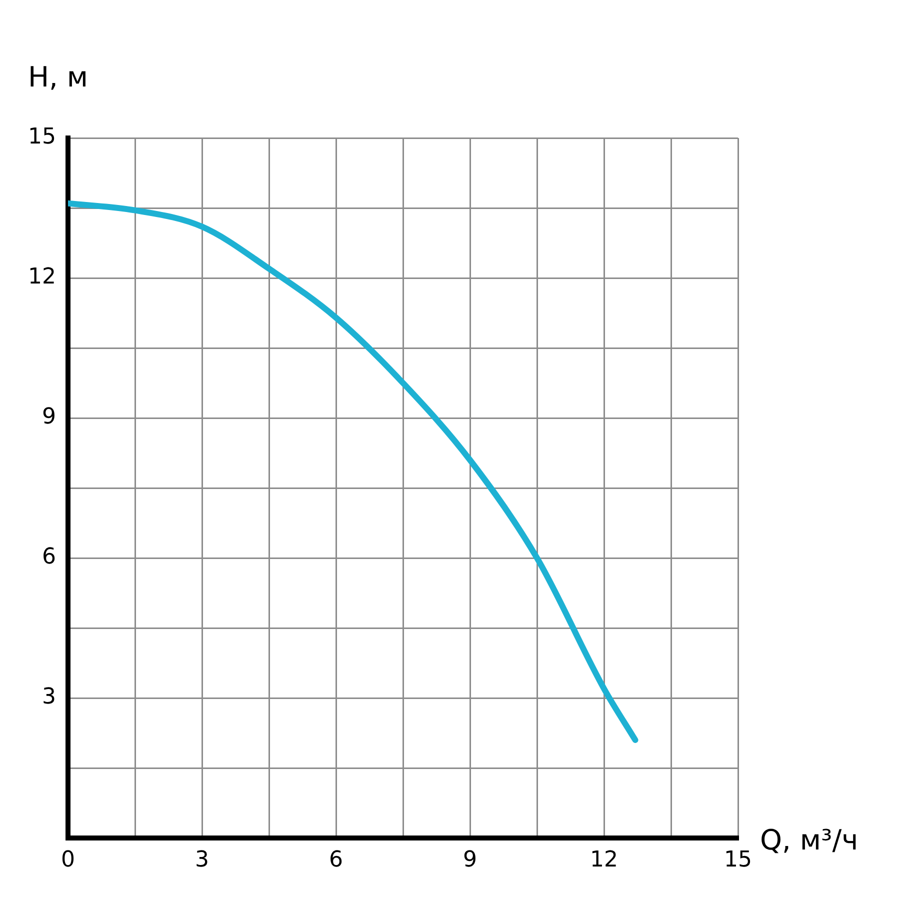 Image resolution: width=900 pixels, height=900 pixels. What do you see at coordinates (68, 860) in the screenshot?
I see `x-tick-label: 0` at bounding box center [68, 860].